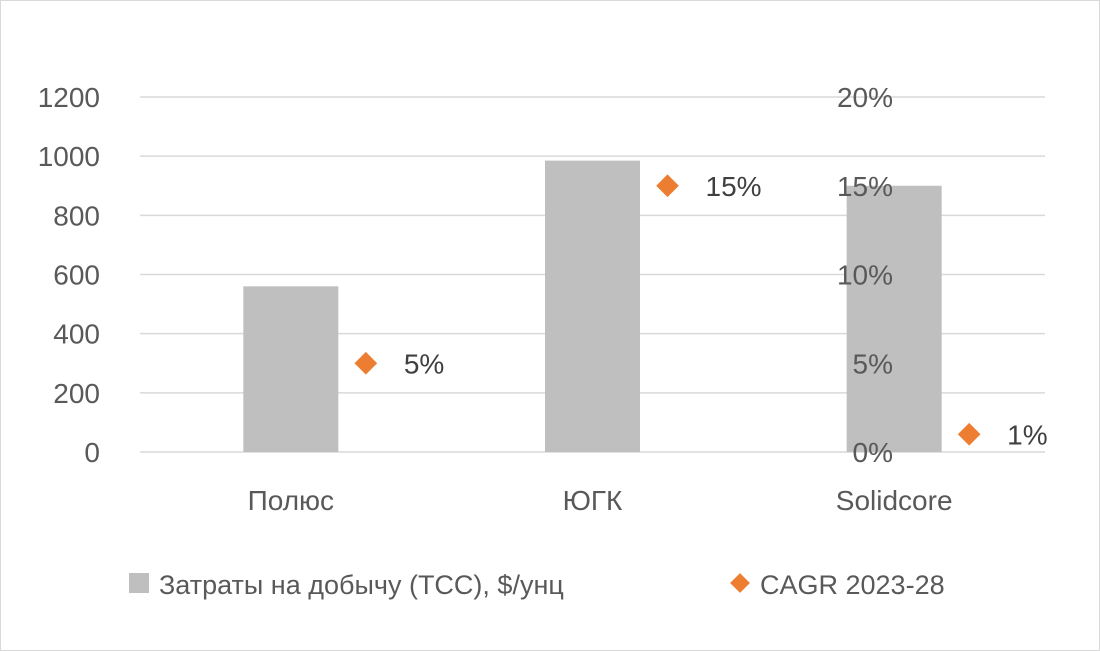 The width and height of the screenshot is (1100, 651). I want to click on right-axis-tick-label: 15%, so click(865, 186).